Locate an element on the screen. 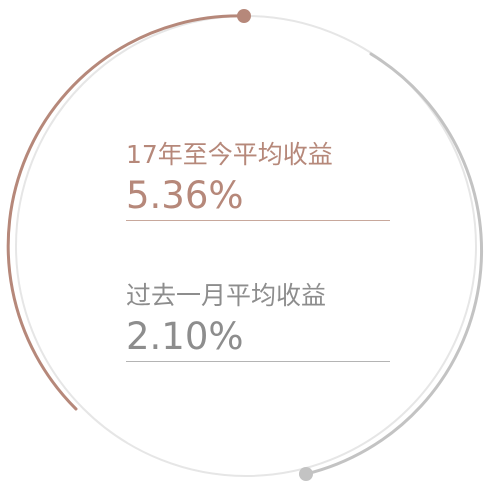 The image size is (494, 495). stat-past-month: 过去一月平均收益 2.10% is located at coordinates (258, 321).